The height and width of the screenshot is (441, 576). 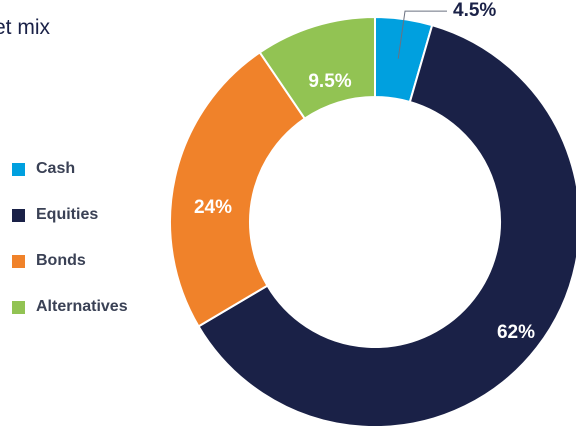 I want to click on legend-item-cash: Cash, so click(x=92, y=169).